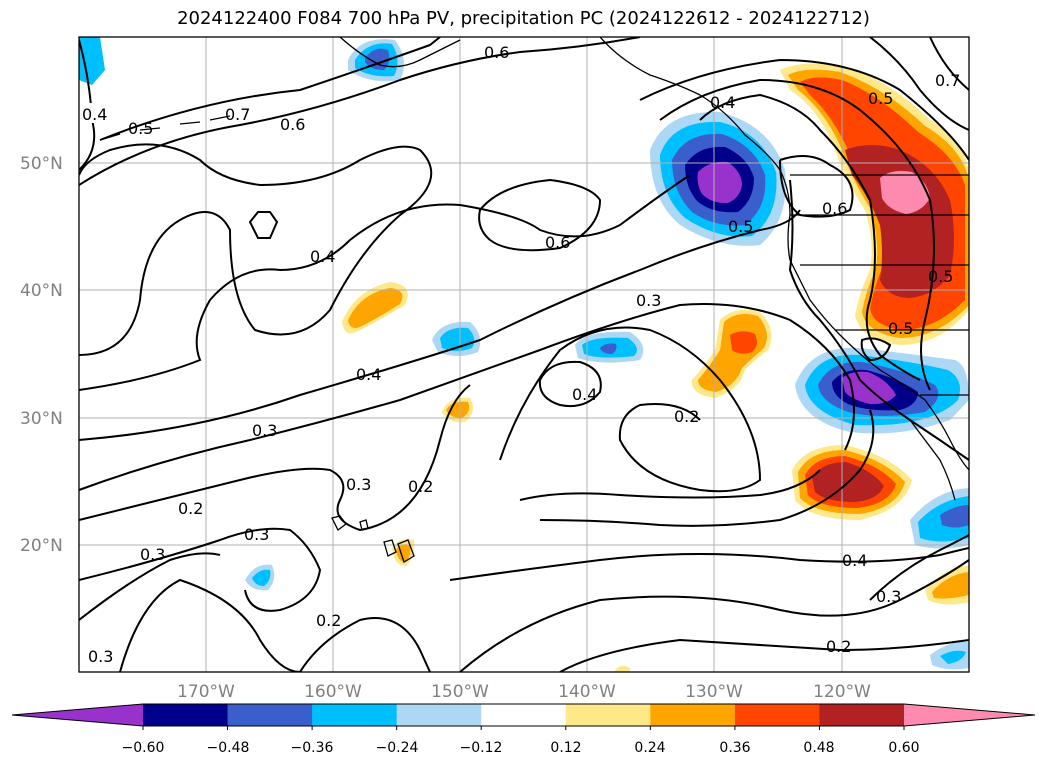 This screenshot has height=765, width=1047. What do you see at coordinates (932, 460) in the screenshot?
I see `coastline-baja` at bounding box center [932, 460].